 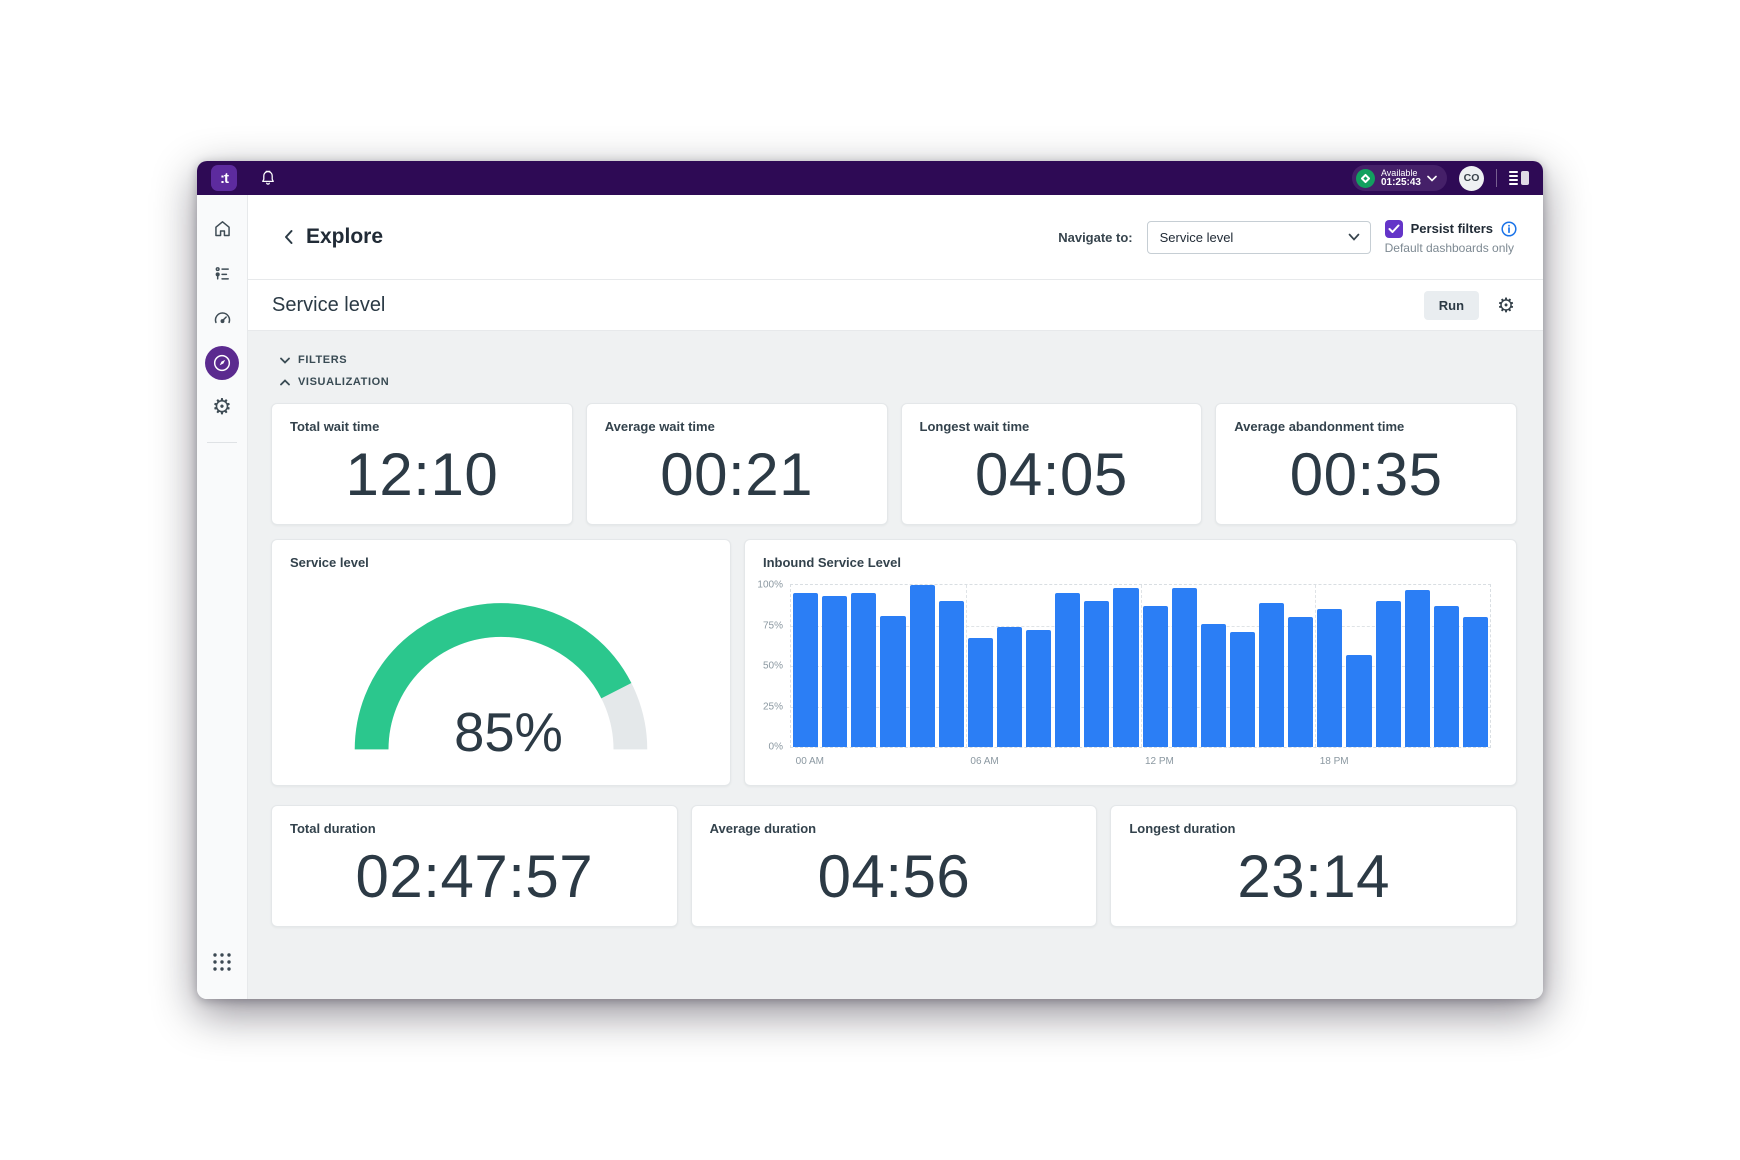 I want to click on kpi-card-average-duration: Average duration 04:56, so click(x=894, y=866).